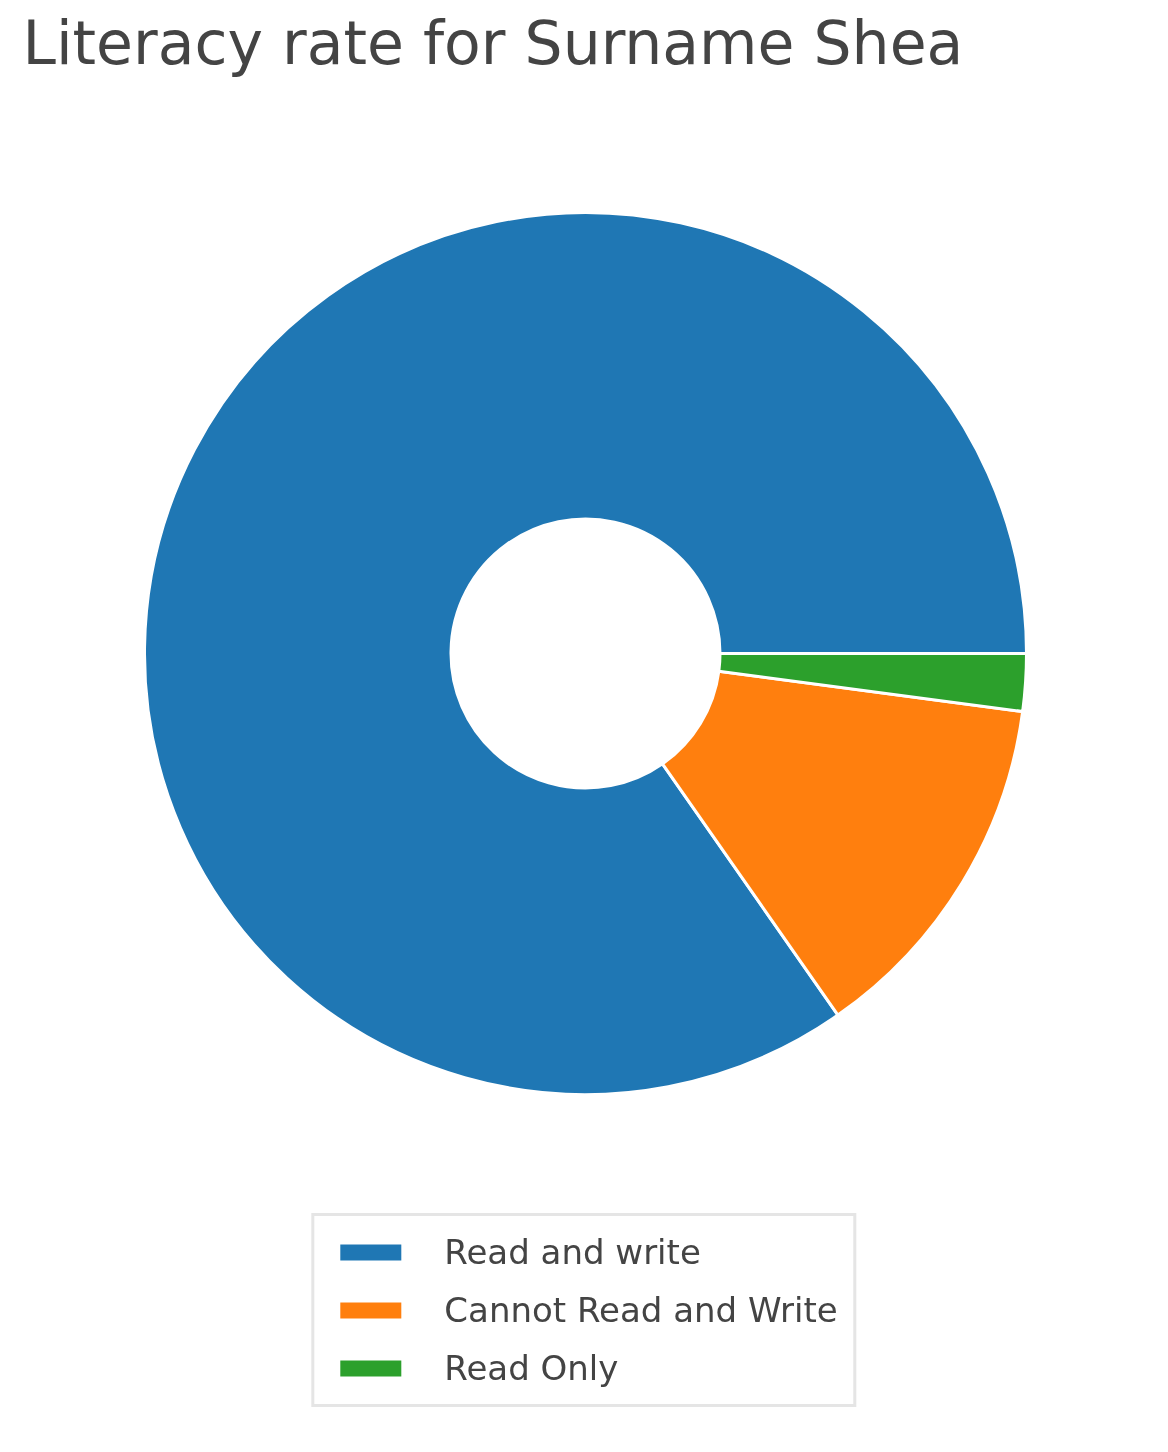 The image size is (1168, 1452). I want to click on legend-label: Read Only, so click(531, 1368).